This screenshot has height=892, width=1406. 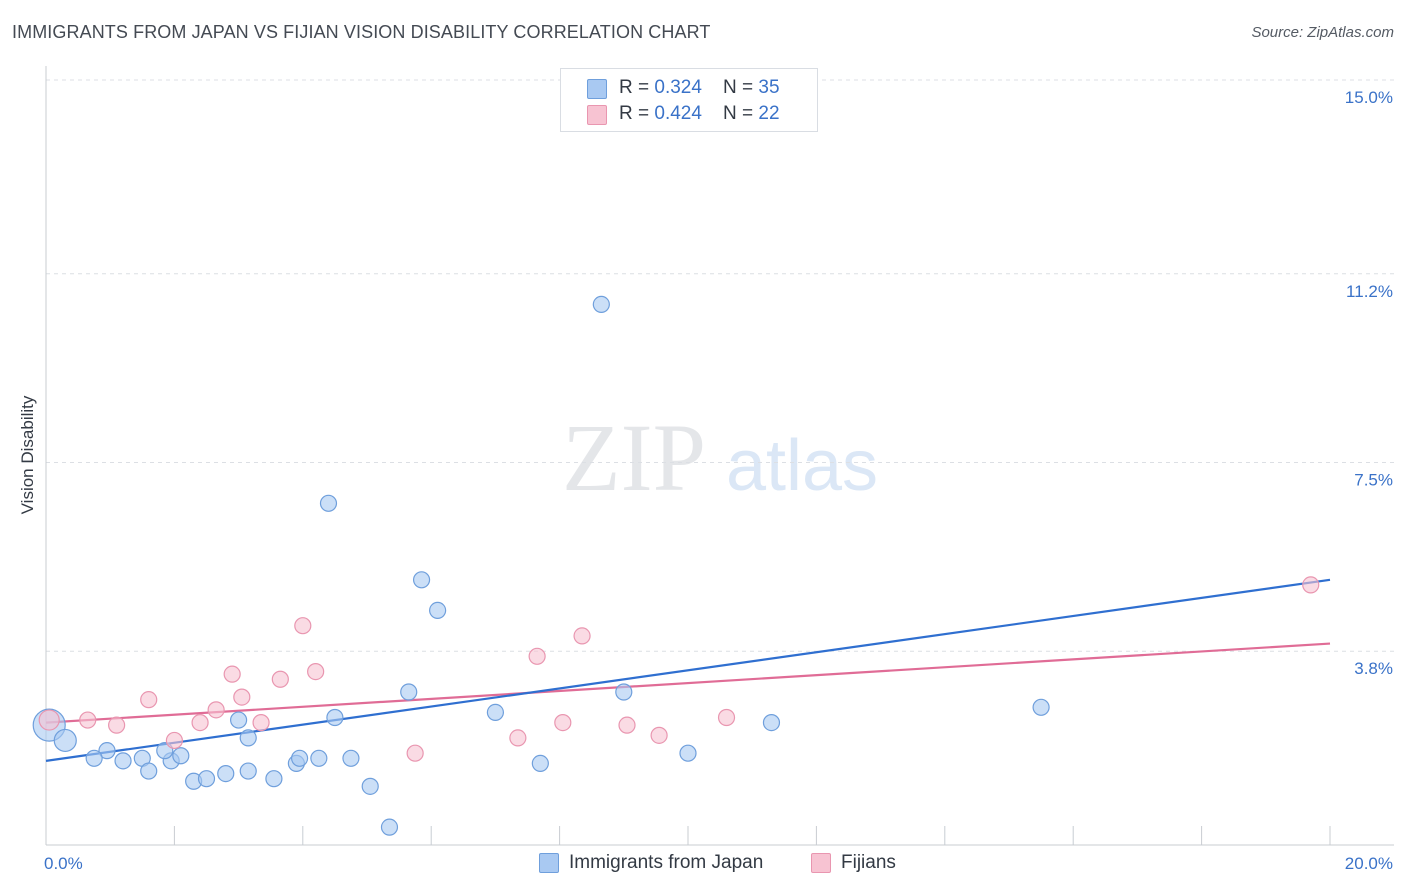 I want to click on y-tick-label: 15.0%, so click(x=1369, y=97).